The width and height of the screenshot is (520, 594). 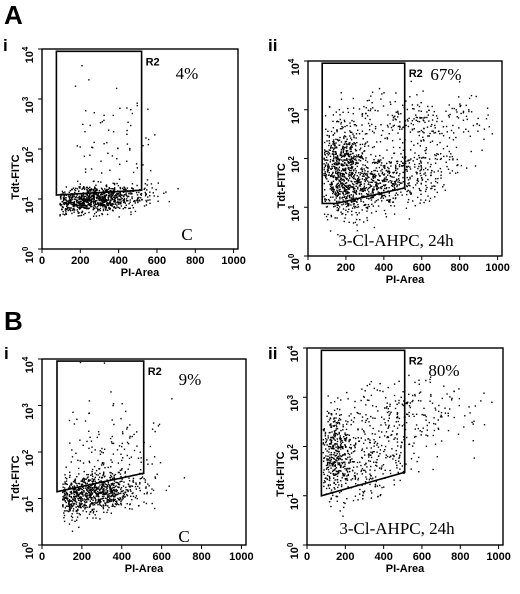 I want to click on sub-letter-b-ii: ii, so click(x=272, y=353).